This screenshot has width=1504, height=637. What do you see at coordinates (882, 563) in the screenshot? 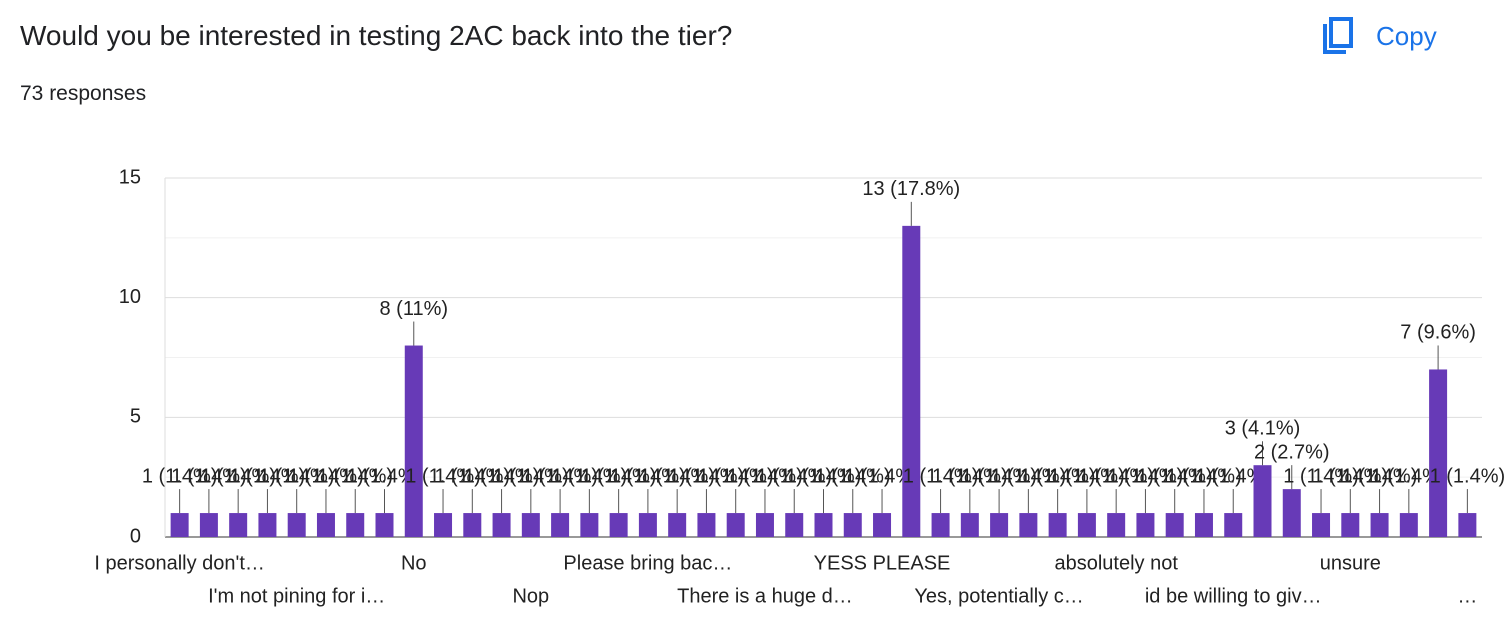
I see `x-tick-label: YESS PLEASE` at bounding box center [882, 563].